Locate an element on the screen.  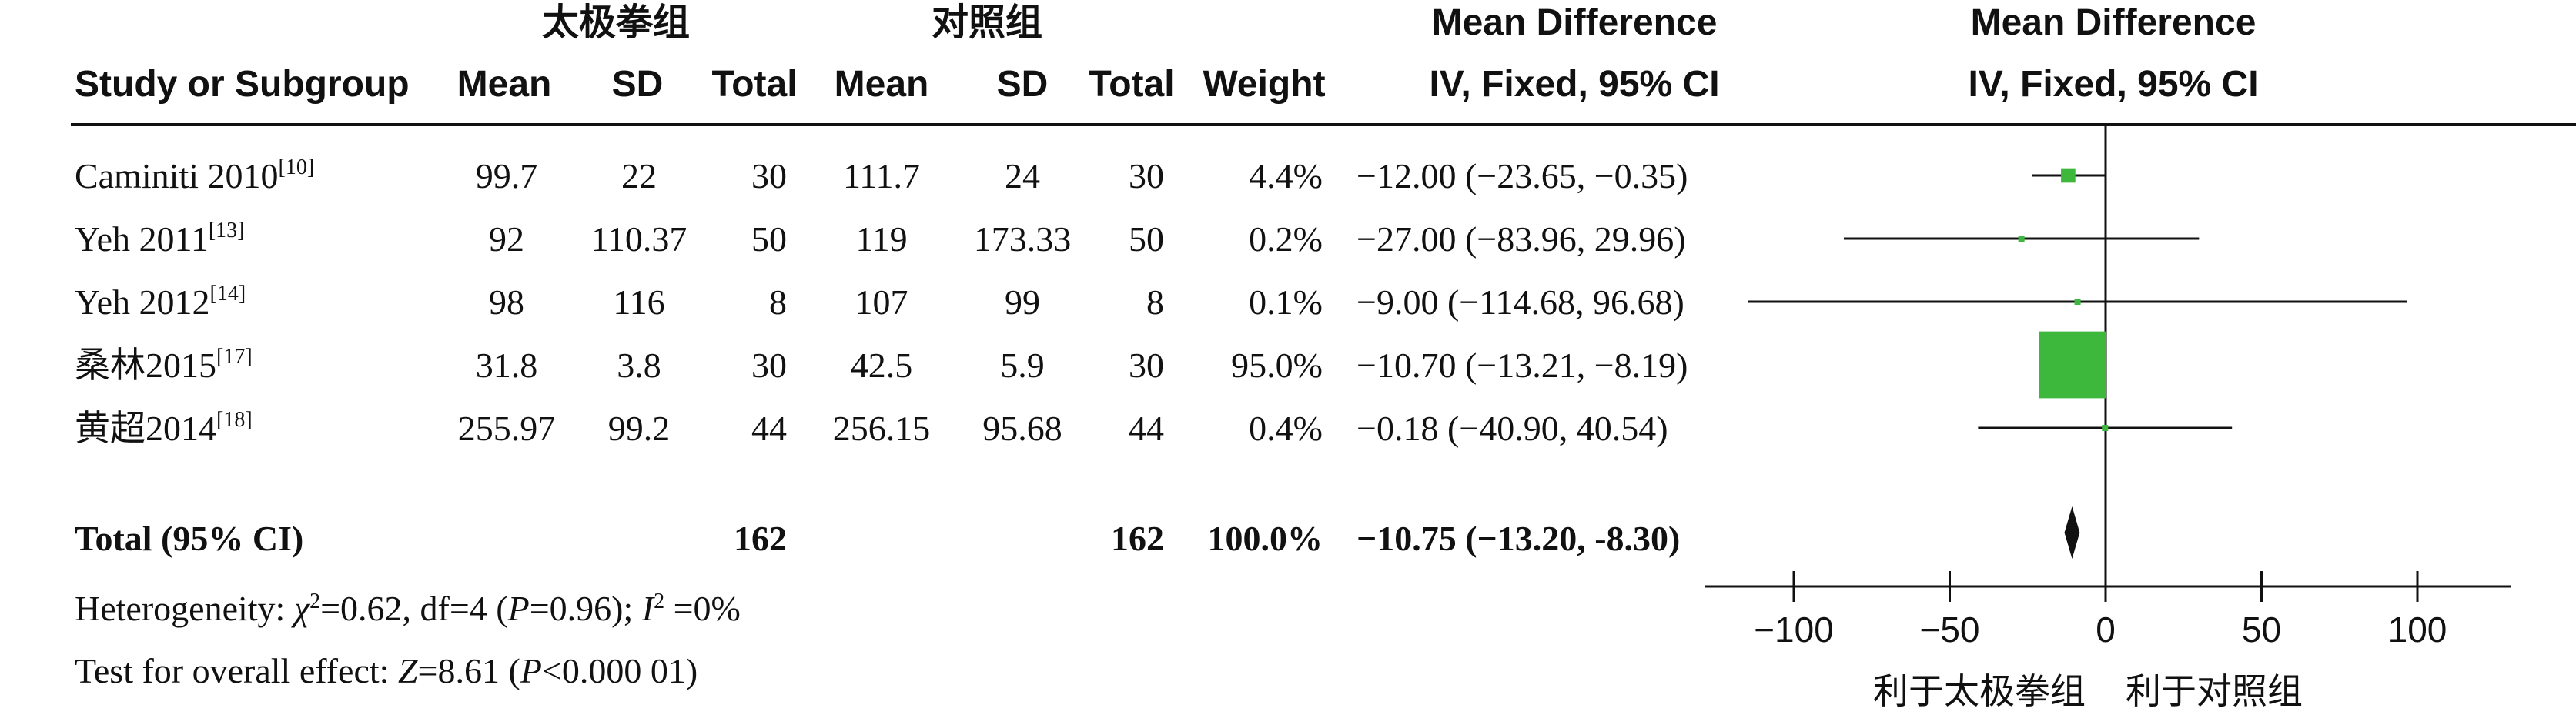
study-sd2: 5.9 is located at coordinates (1022, 365).